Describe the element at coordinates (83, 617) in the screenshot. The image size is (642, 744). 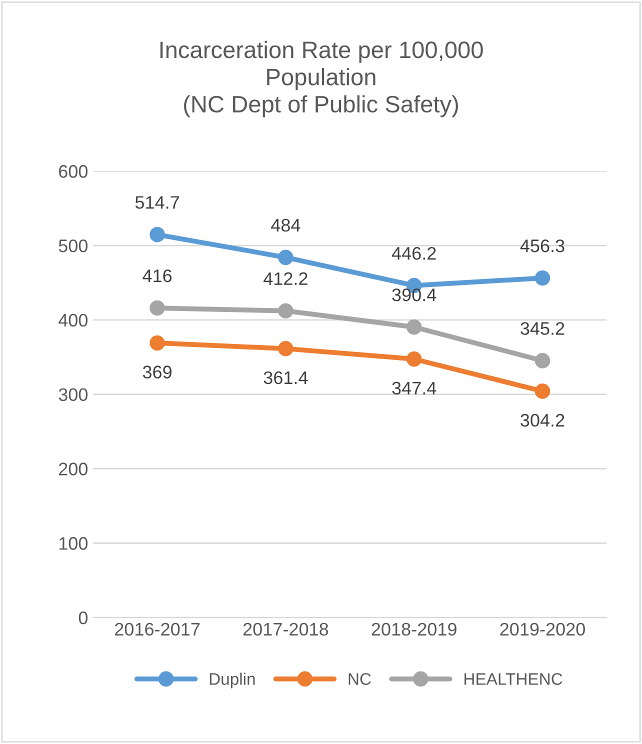
I see `y-tick-label: 0` at that location.